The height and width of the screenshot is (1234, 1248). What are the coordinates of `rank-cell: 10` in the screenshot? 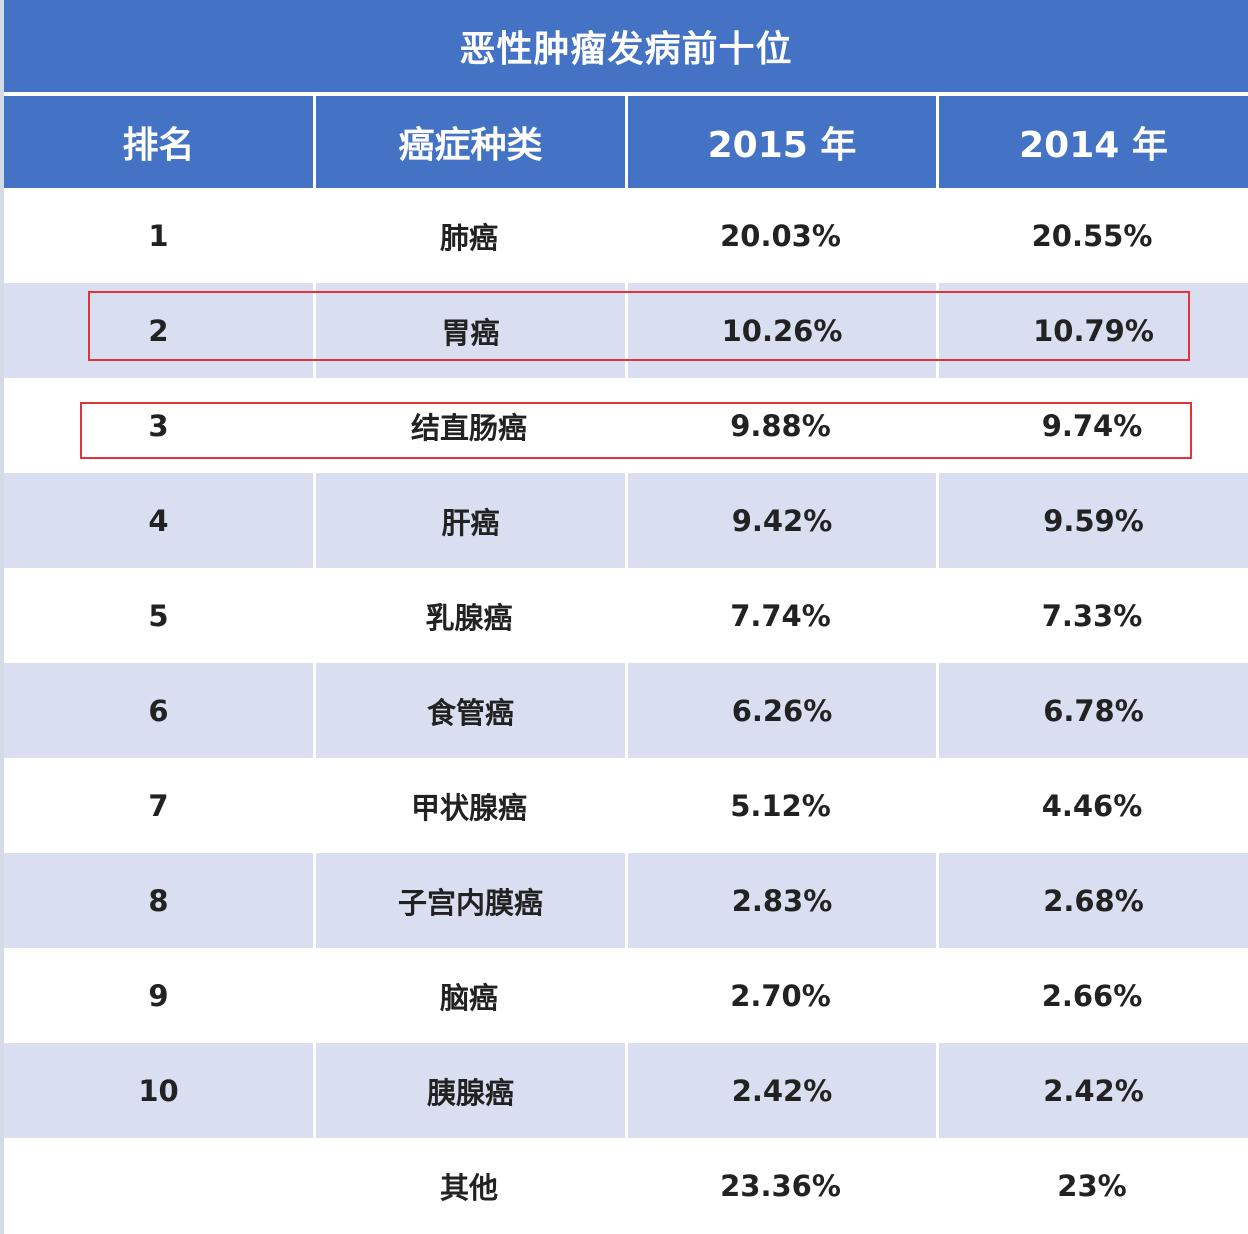 It's located at (158, 1090).